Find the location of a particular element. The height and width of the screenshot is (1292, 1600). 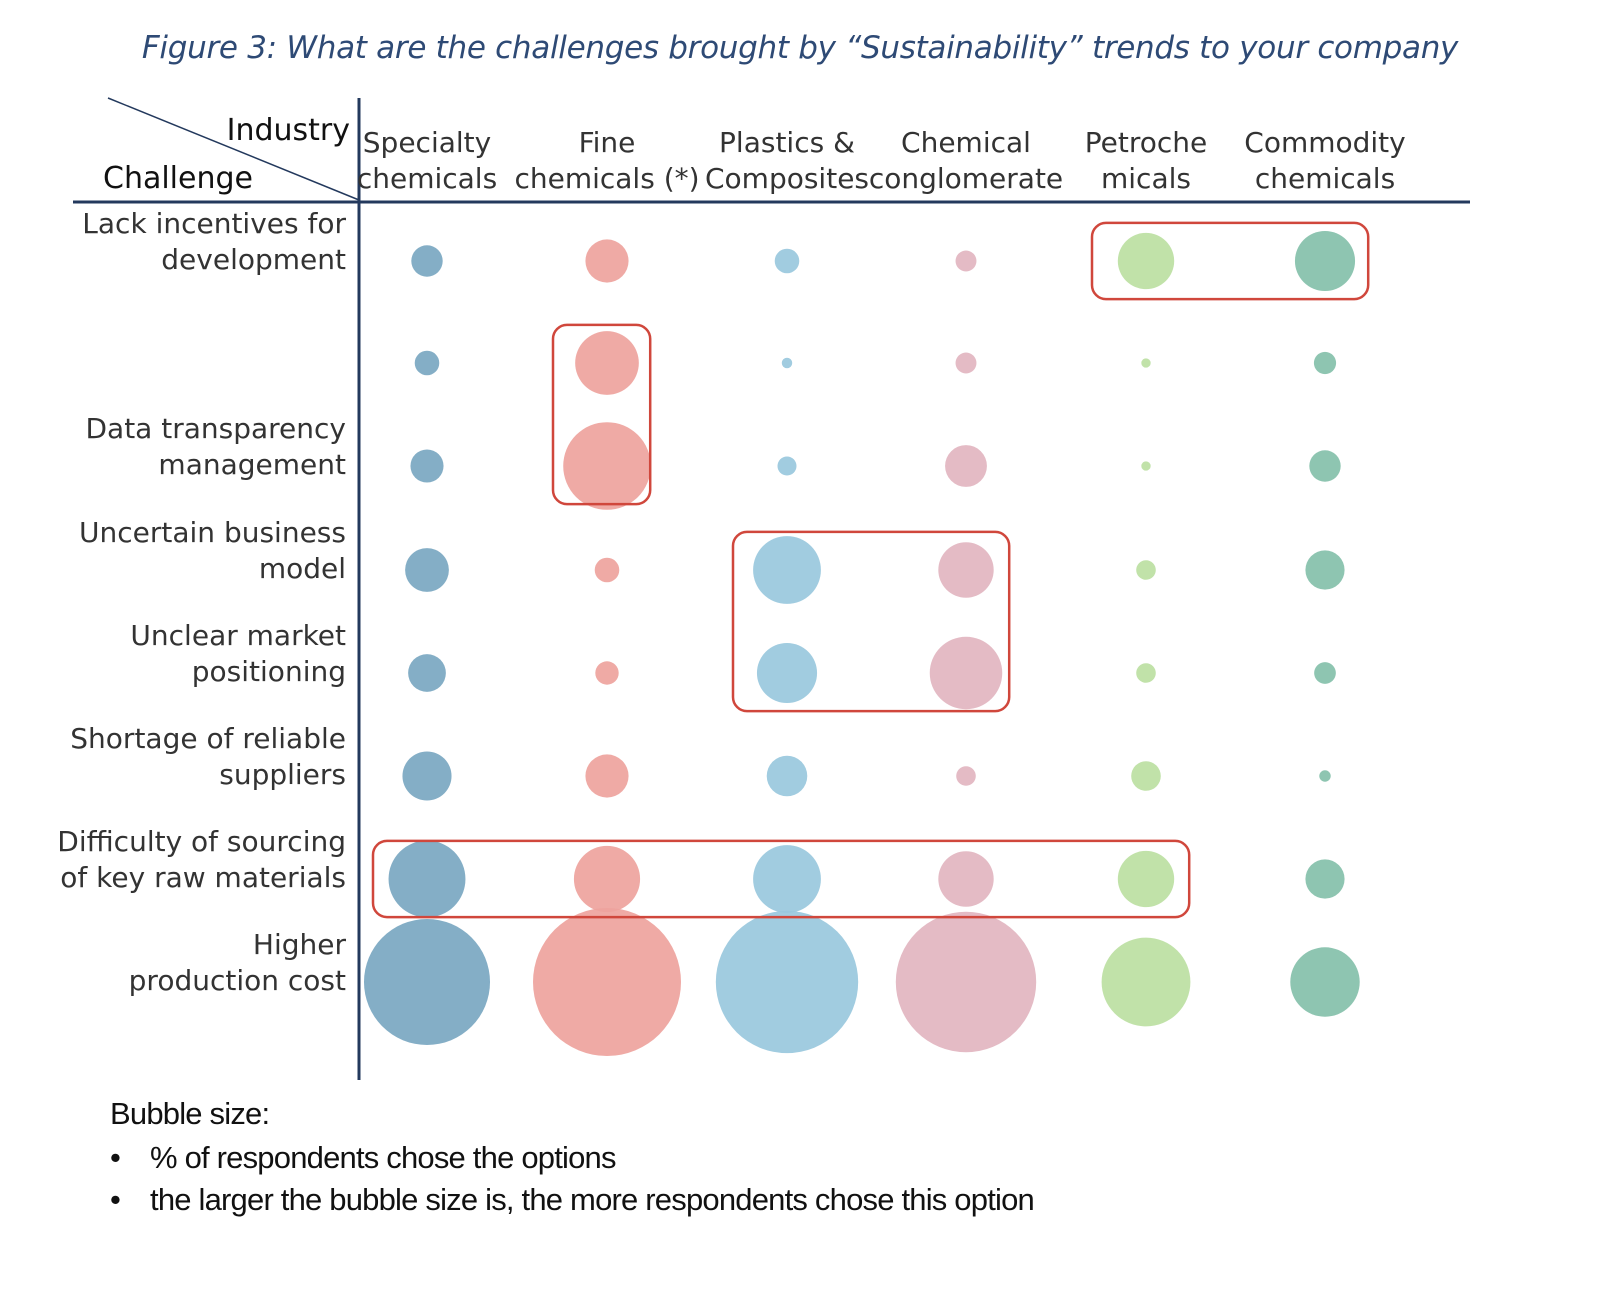

row-header-label: Higher is located at coordinates (300, 944).